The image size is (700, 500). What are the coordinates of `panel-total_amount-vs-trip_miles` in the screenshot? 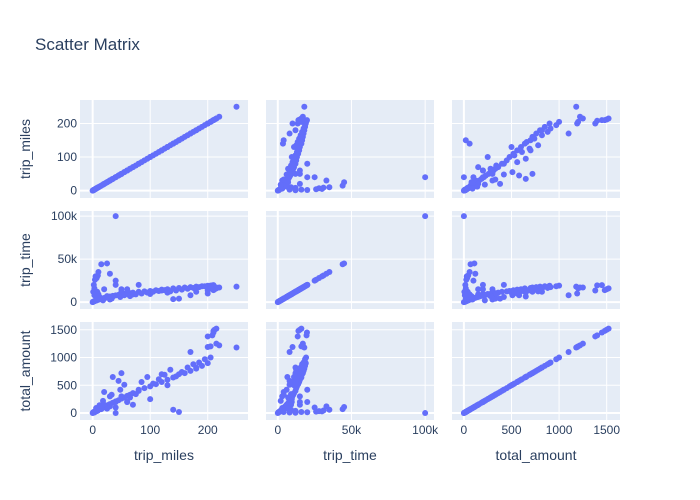 It's located at (164, 371).